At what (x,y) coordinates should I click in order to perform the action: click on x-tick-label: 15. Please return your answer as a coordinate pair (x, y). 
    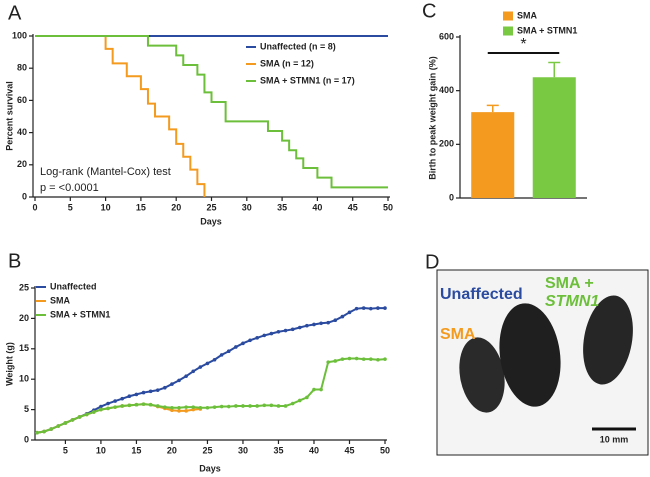
    Looking at the image, I should click on (136, 450).